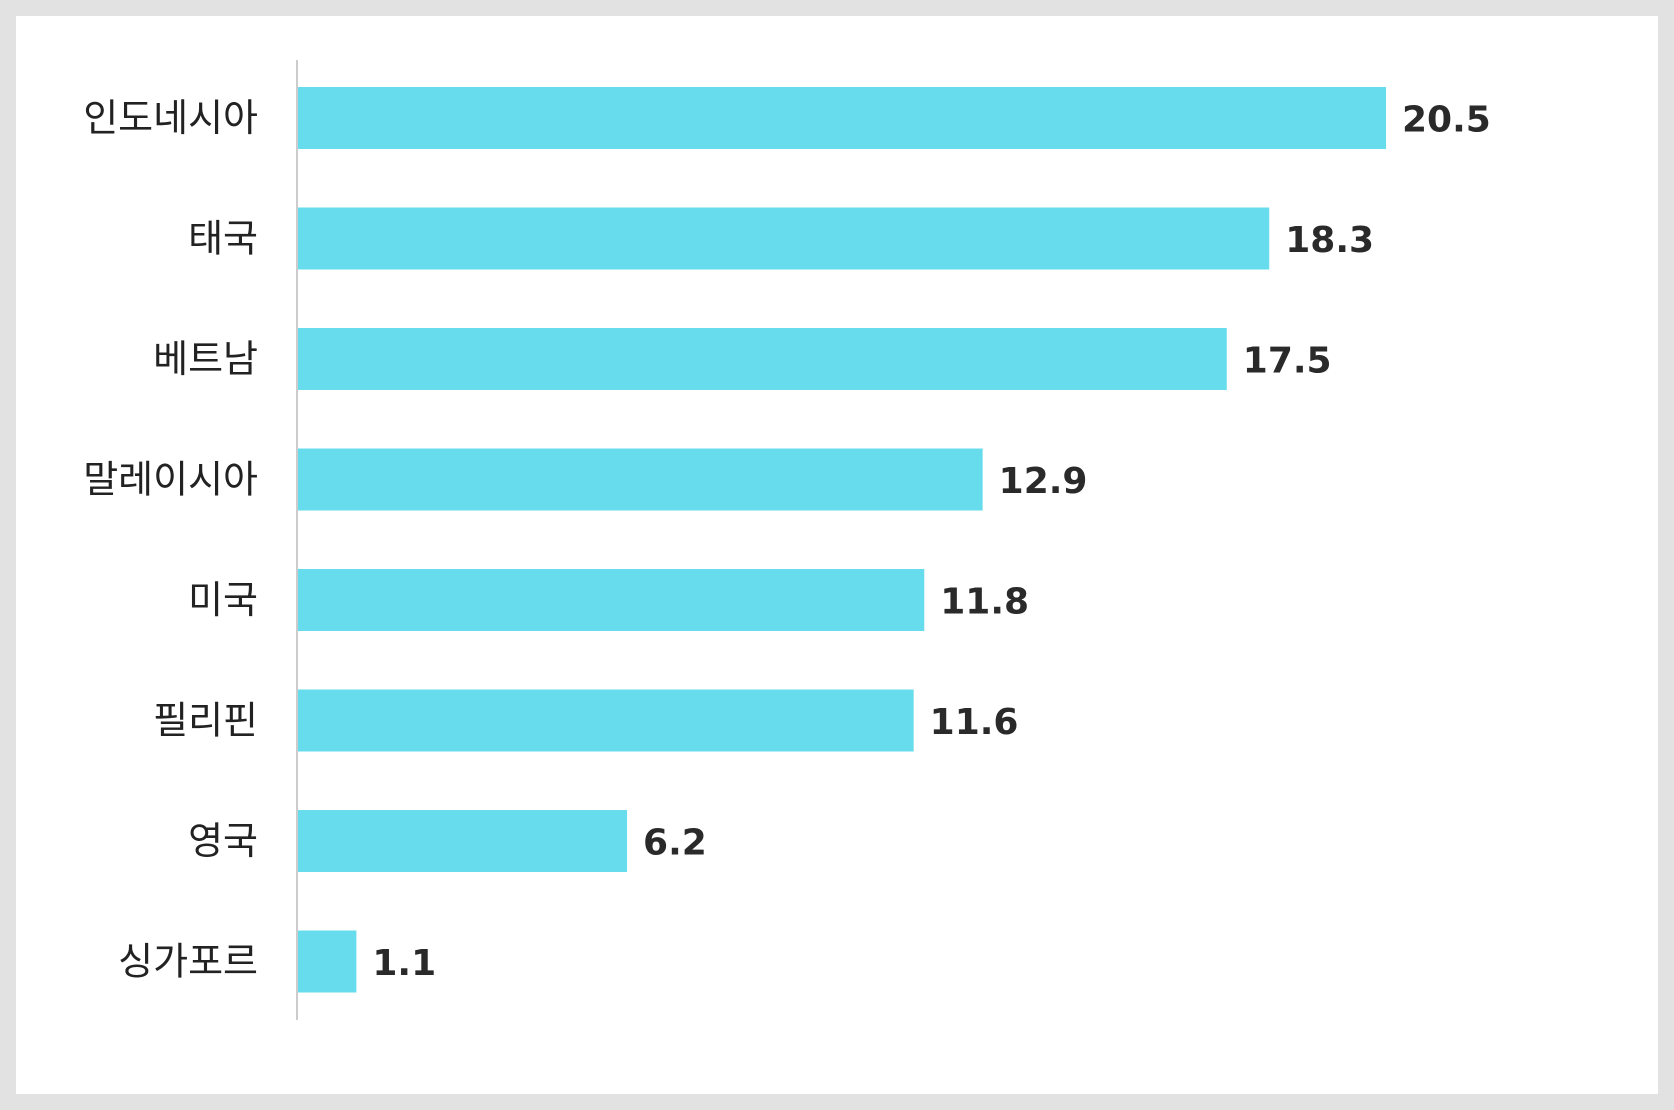 Image resolution: width=1674 pixels, height=1110 pixels. Describe the element at coordinates (1329, 240) in the screenshot. I see `value-label: 18.3` at that location.